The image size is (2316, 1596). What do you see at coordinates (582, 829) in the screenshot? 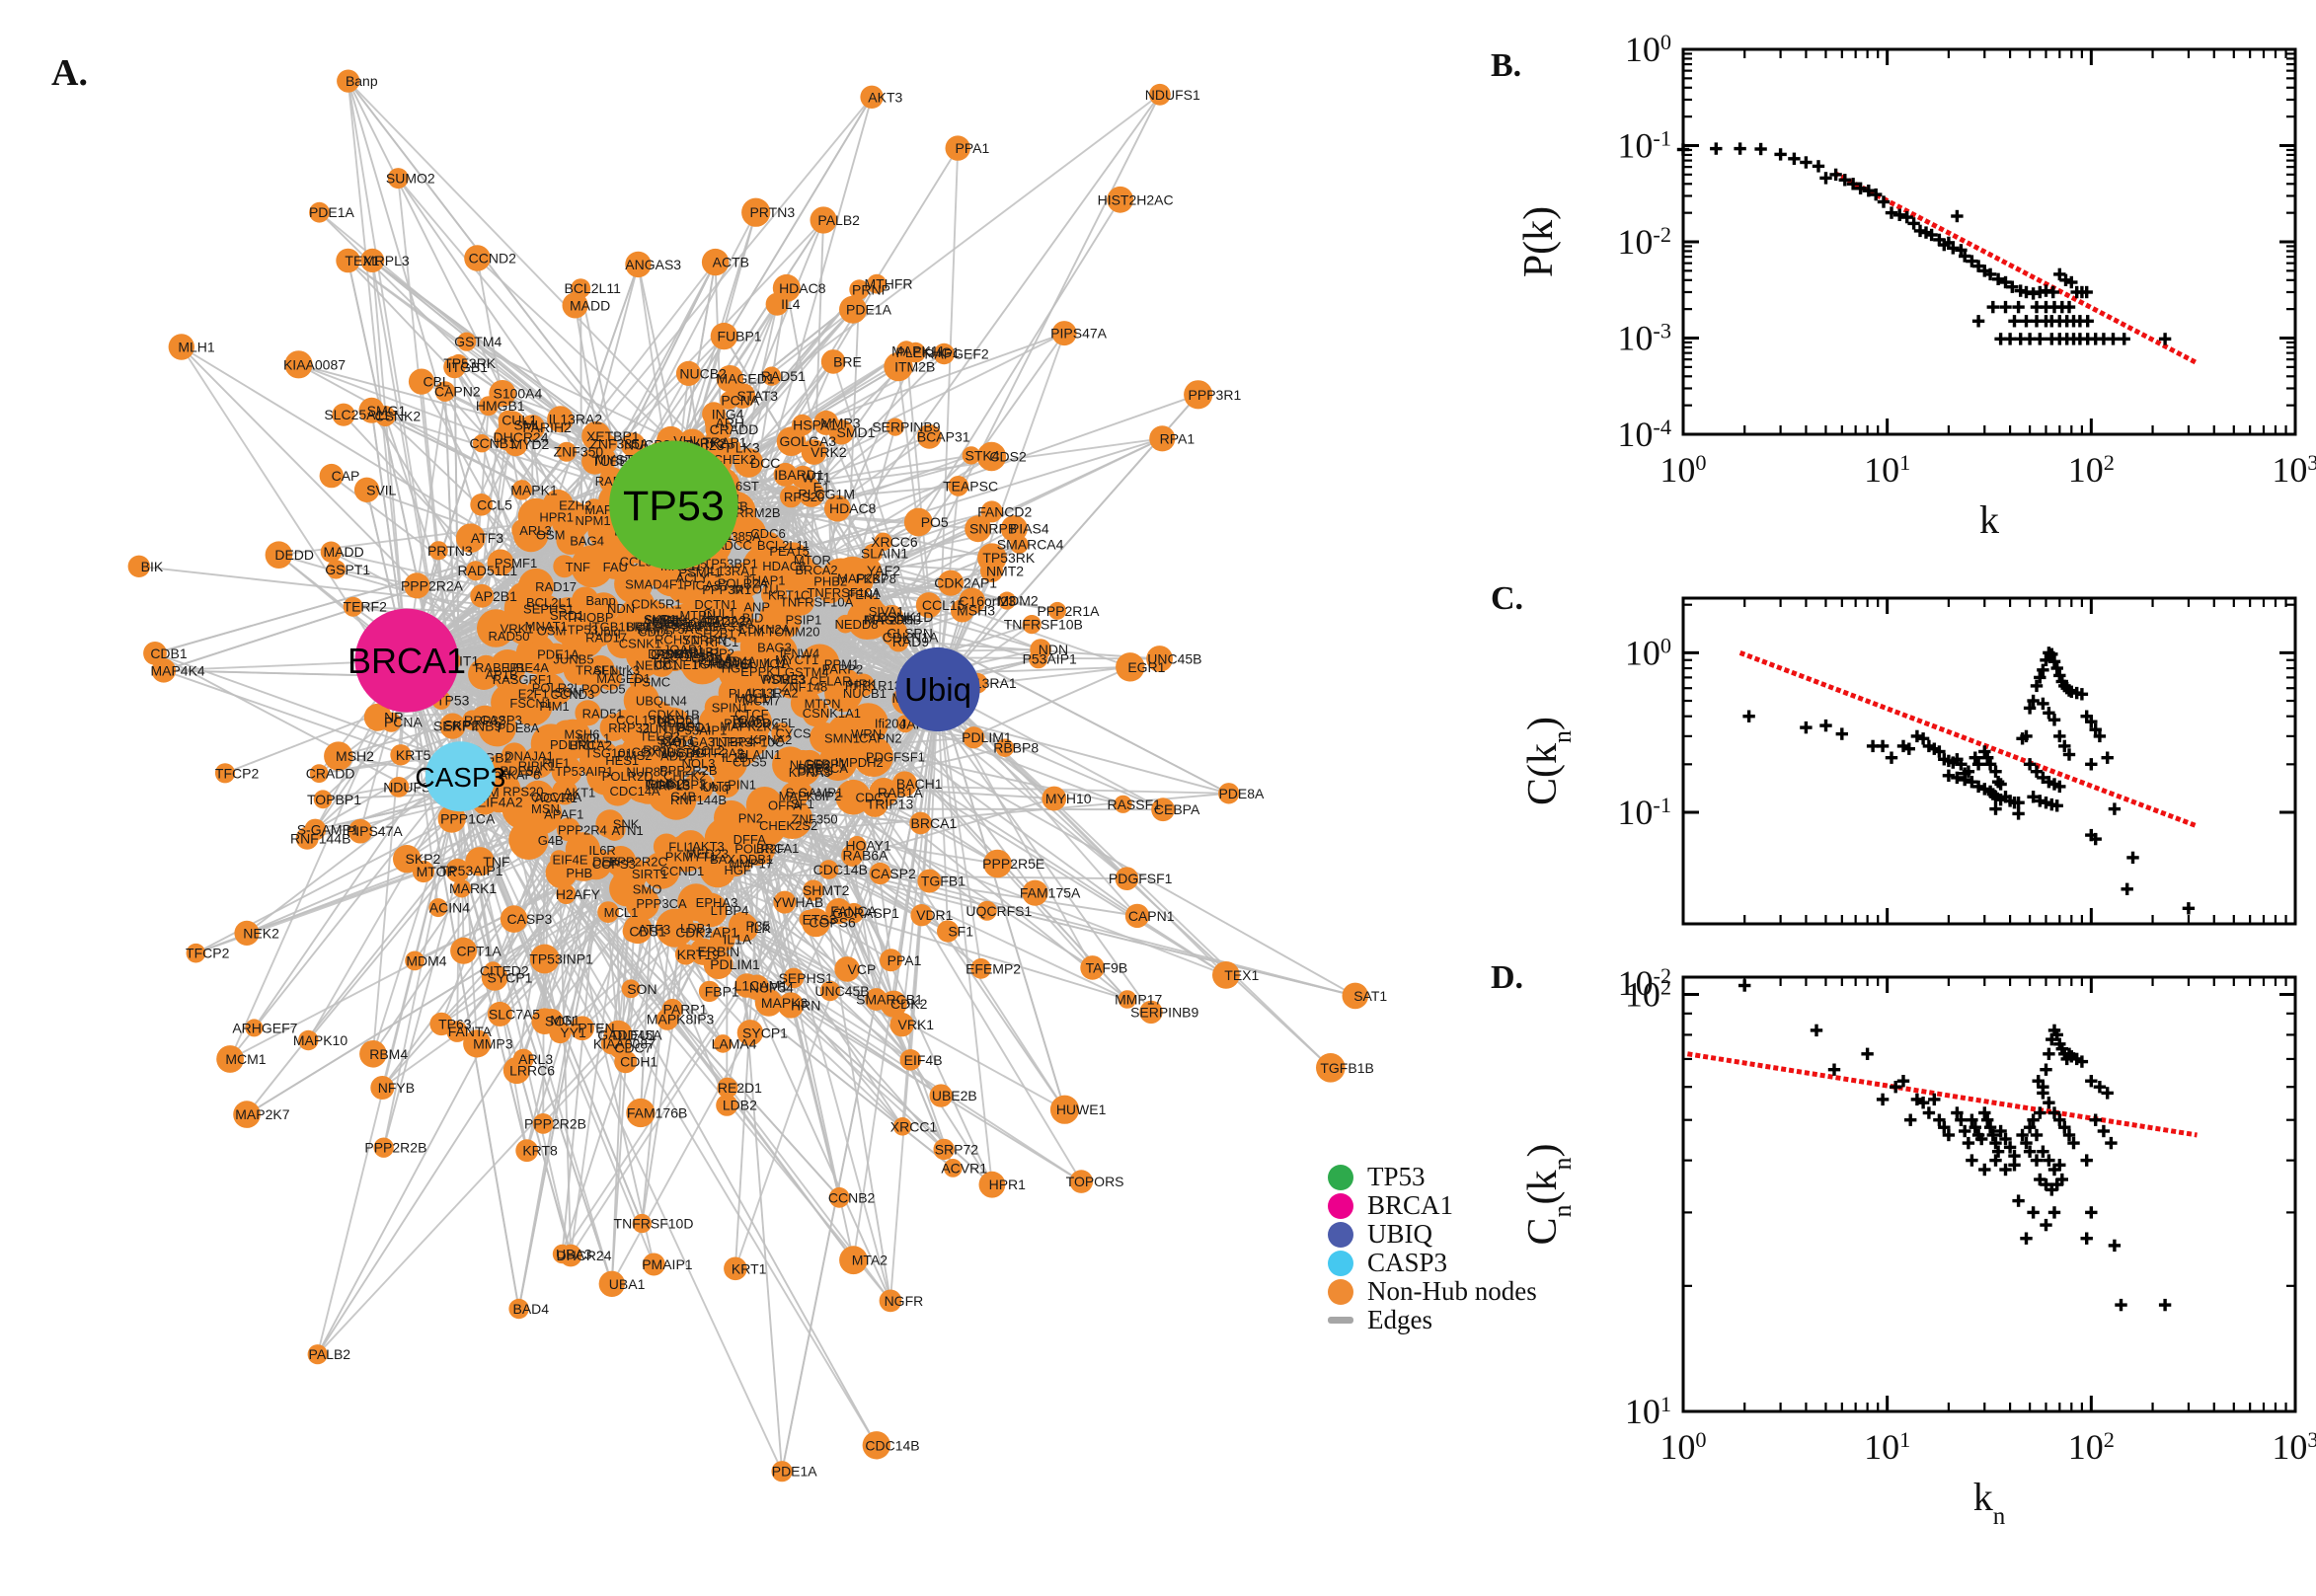
I see `network-node-label: PPP2R4` at bounding box center [582, 829].